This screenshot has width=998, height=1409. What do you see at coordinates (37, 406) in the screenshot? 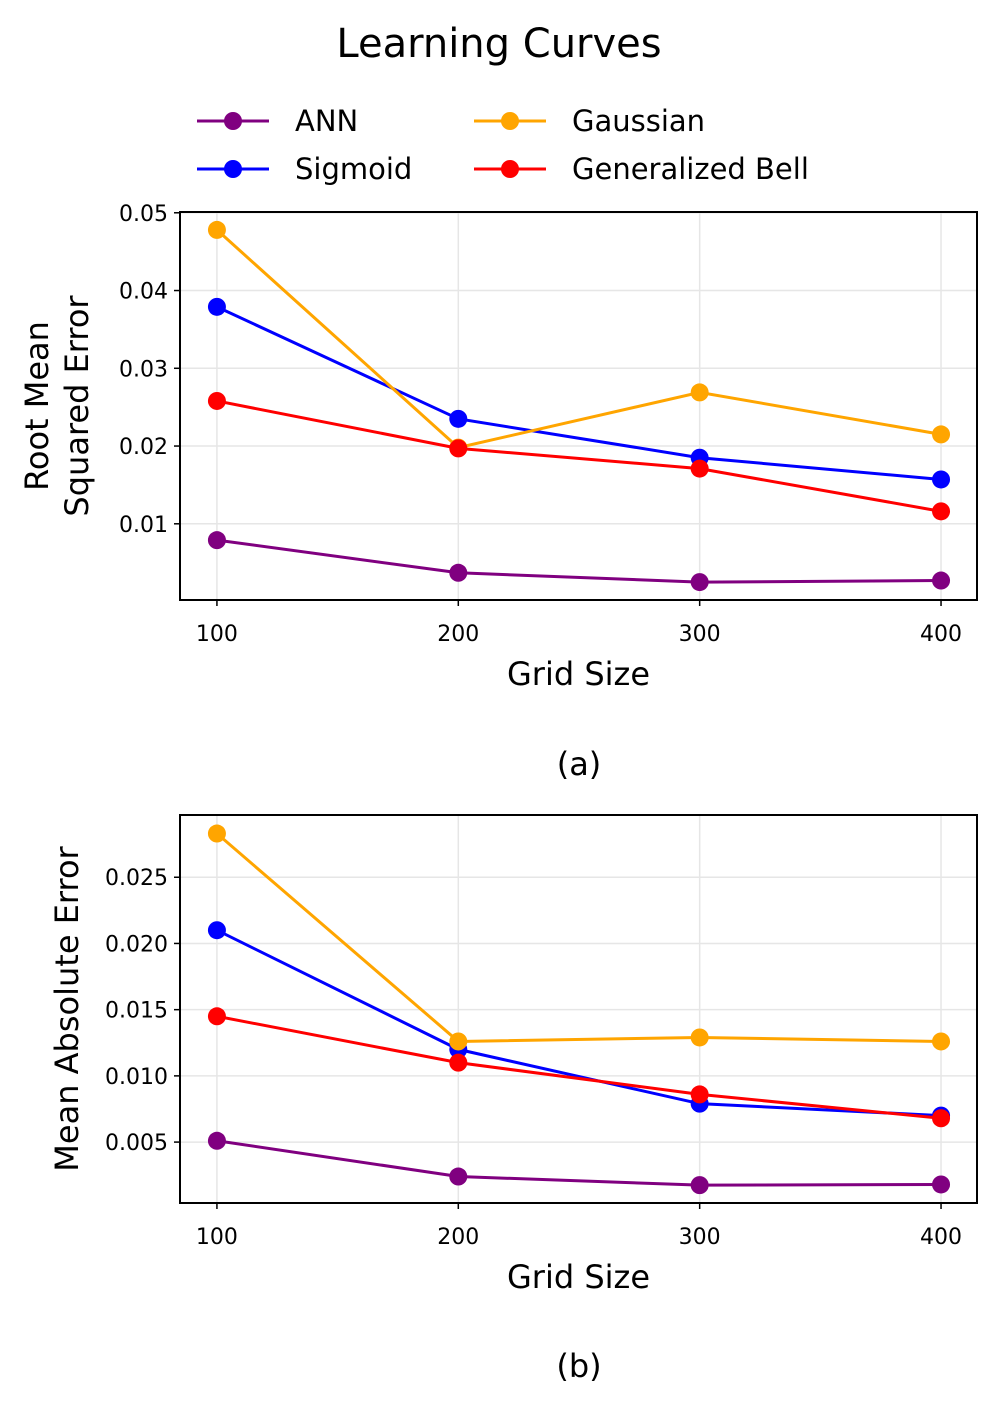
I see `y-axis-label: Root Mean` at bounding box center [37, 406].